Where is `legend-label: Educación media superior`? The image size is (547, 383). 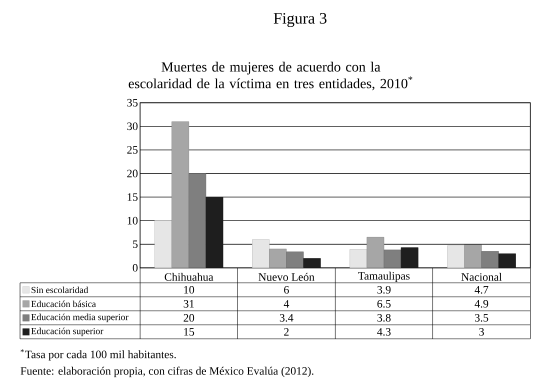 legend-label: Educación media superior is located at coordinates (79, 318).